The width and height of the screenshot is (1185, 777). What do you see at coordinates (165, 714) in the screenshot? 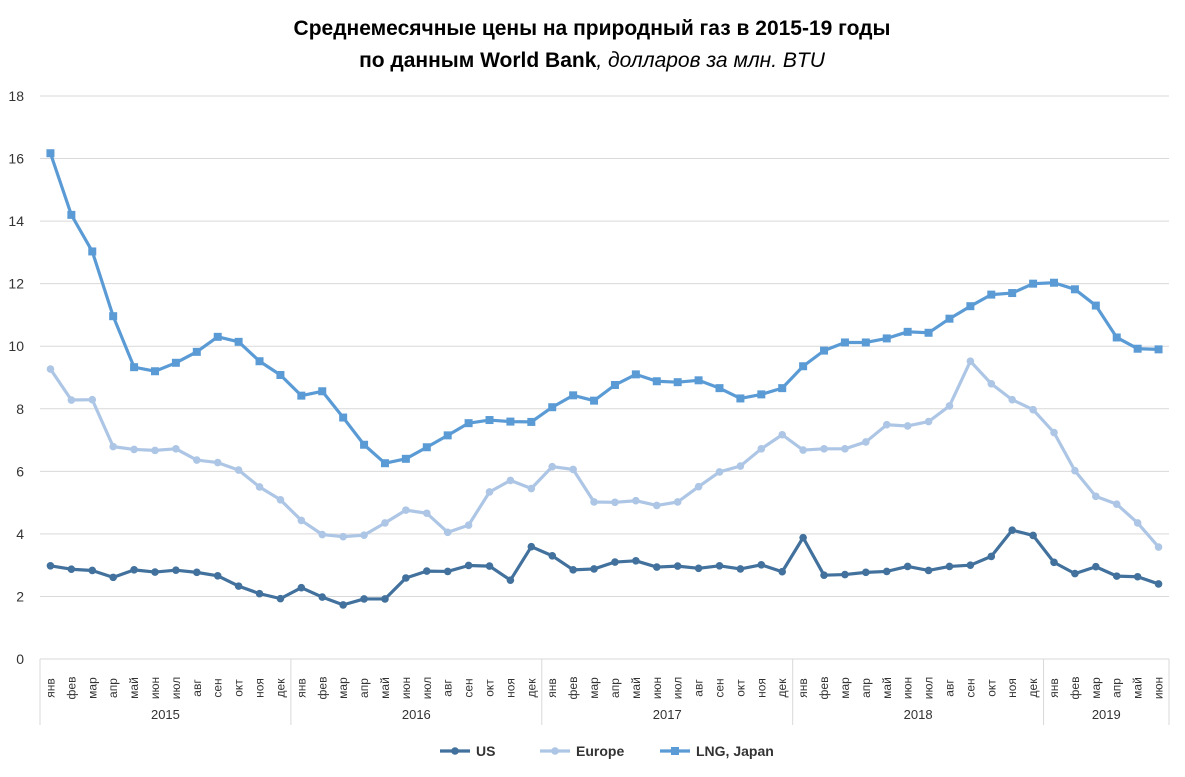
I see `year-label: 2015` at bounding box center [165, 714].